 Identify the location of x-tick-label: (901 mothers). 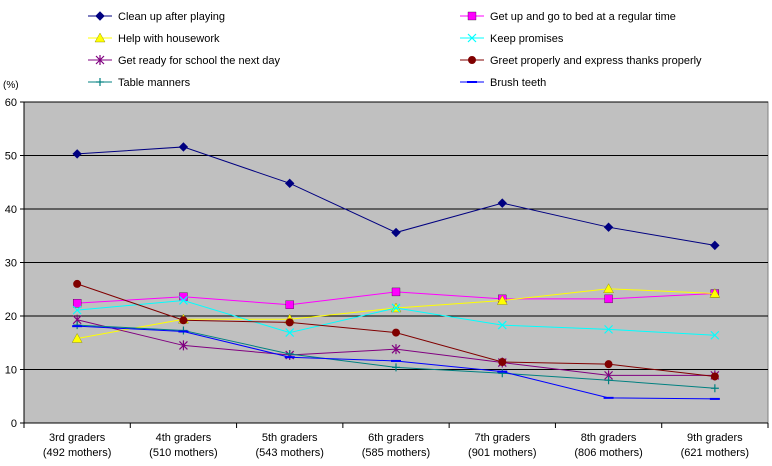
(502, 453).